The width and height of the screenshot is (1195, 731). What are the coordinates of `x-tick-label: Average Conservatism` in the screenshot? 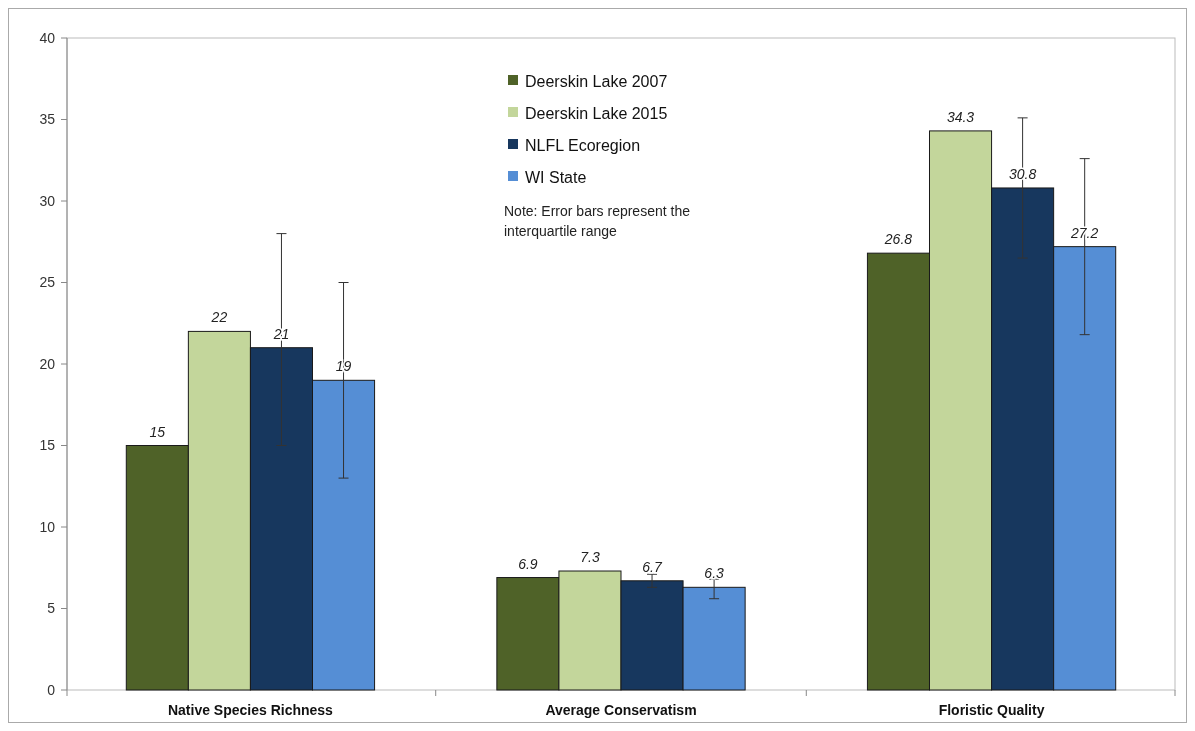 It's located at (621, 709).